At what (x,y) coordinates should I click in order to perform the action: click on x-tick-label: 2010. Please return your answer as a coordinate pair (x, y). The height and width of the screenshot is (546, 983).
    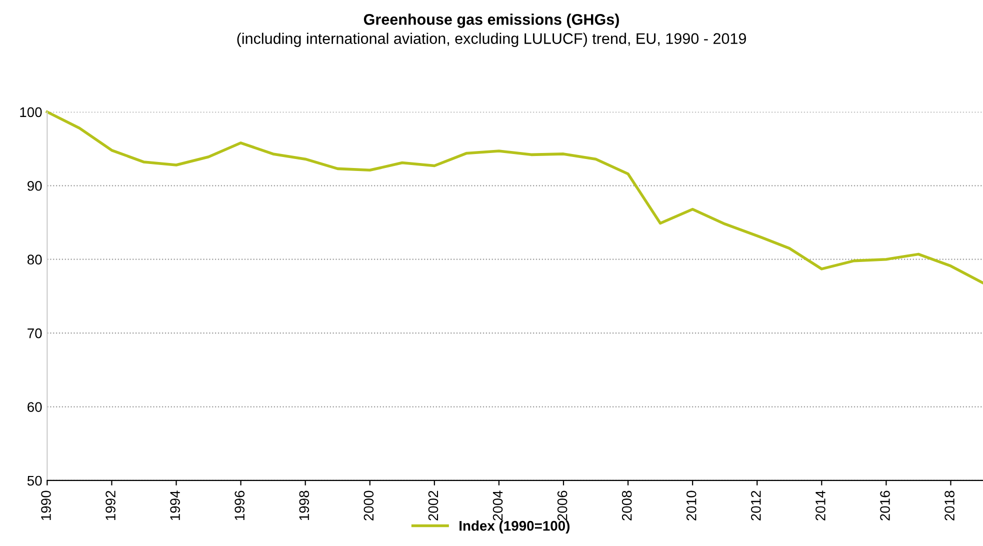
    Looking at the image, I should click on (691, 505).